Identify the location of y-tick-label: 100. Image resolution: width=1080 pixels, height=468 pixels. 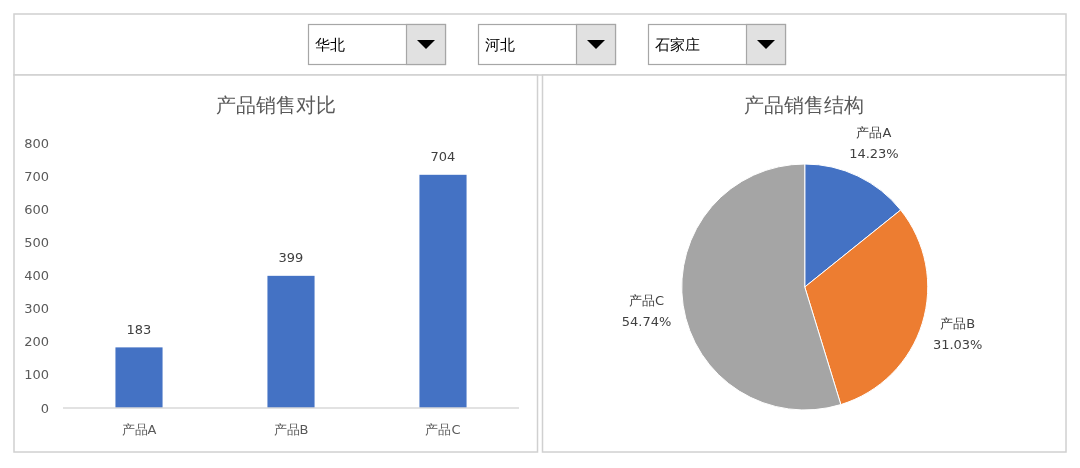
(36, 375).